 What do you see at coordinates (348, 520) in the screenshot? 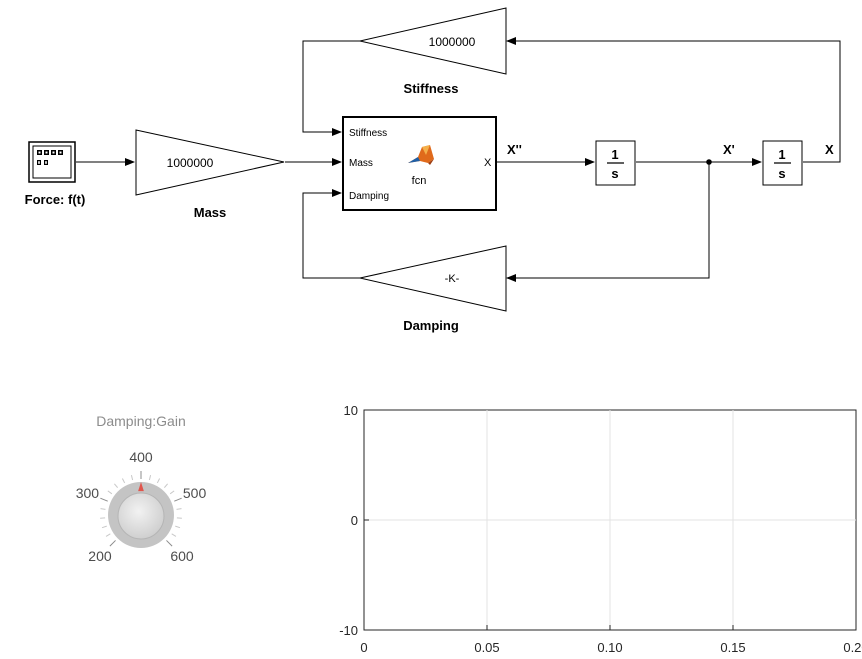
I see `y-tick-labels: -10 0 10` at bounding box center [348, 520].